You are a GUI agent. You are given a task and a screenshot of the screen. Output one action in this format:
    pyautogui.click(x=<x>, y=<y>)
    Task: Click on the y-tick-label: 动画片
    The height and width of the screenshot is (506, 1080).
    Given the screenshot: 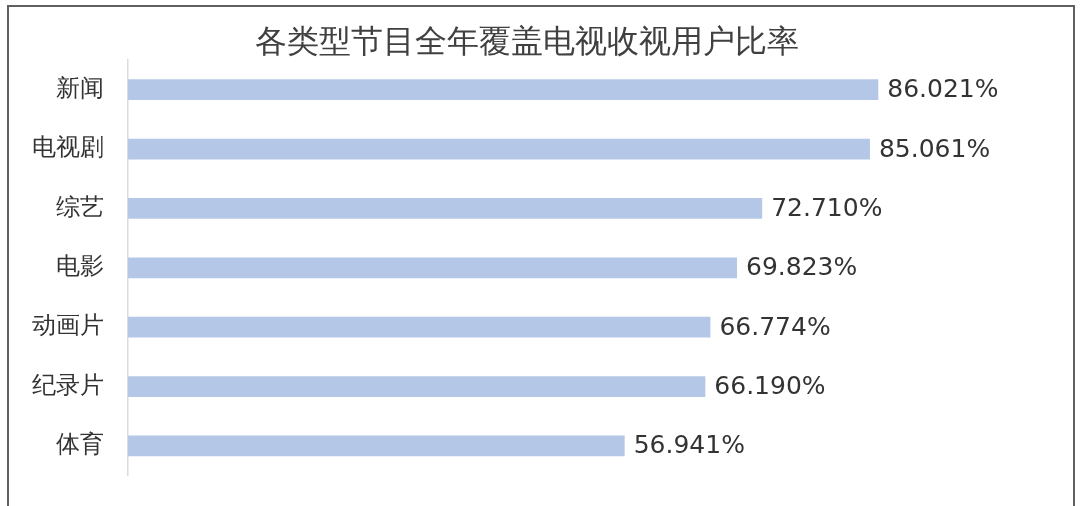 What is the action you would take?
    pyautogui.click(x=68, y=325)
    